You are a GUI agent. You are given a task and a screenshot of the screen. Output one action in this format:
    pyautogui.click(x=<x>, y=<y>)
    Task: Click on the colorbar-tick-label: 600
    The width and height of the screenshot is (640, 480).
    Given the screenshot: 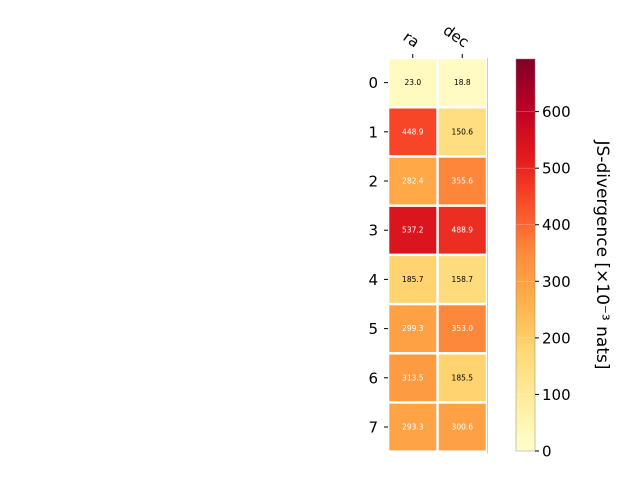 What is the action you would take?
    pyautogui.click(x=556, y=112)
    